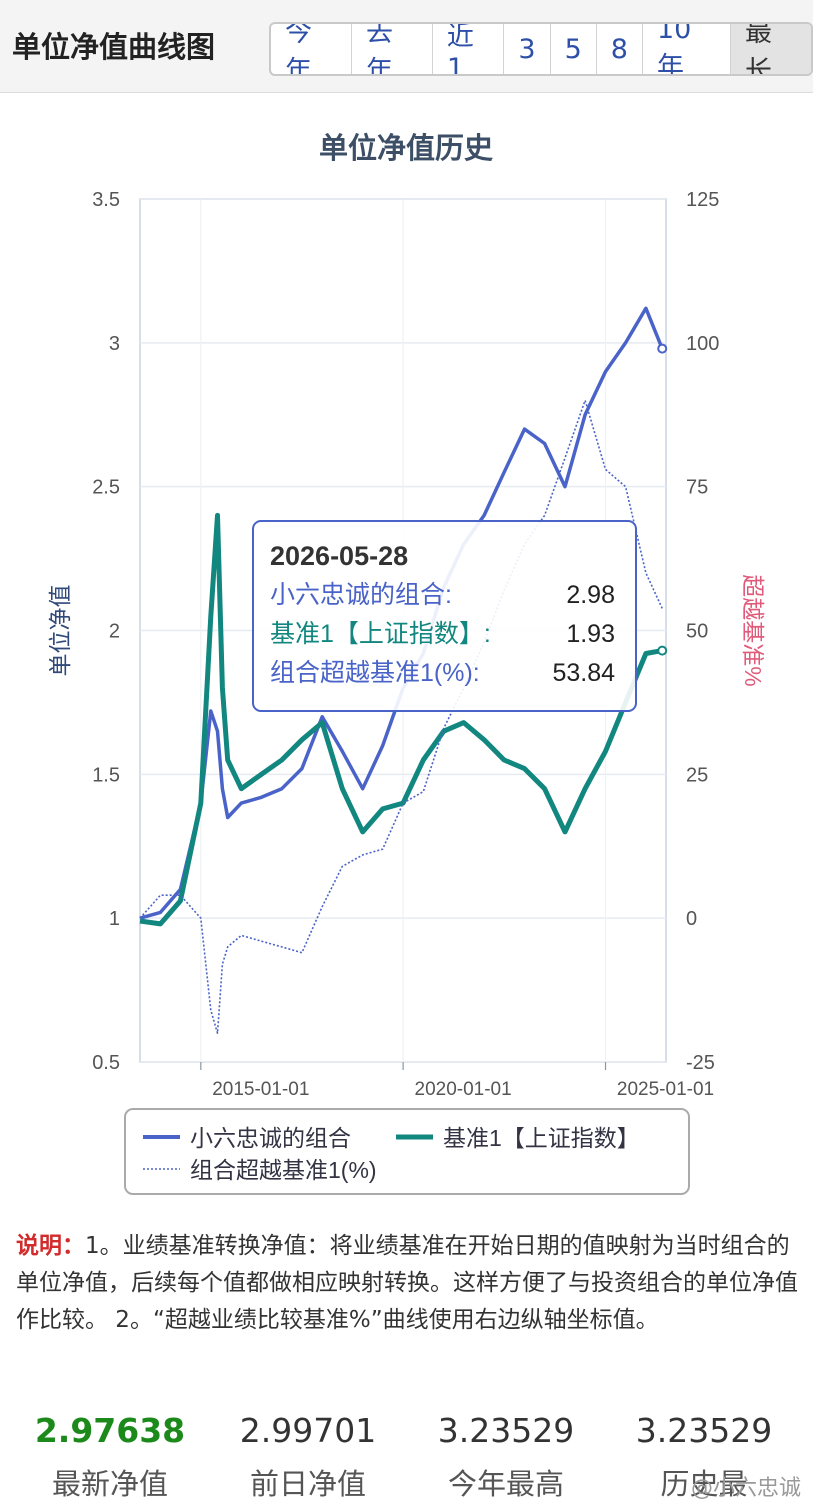 This screenshot has height=1507, width=813. I want to click on stat-year-high-label: 今年最高, so click(505, 1484).